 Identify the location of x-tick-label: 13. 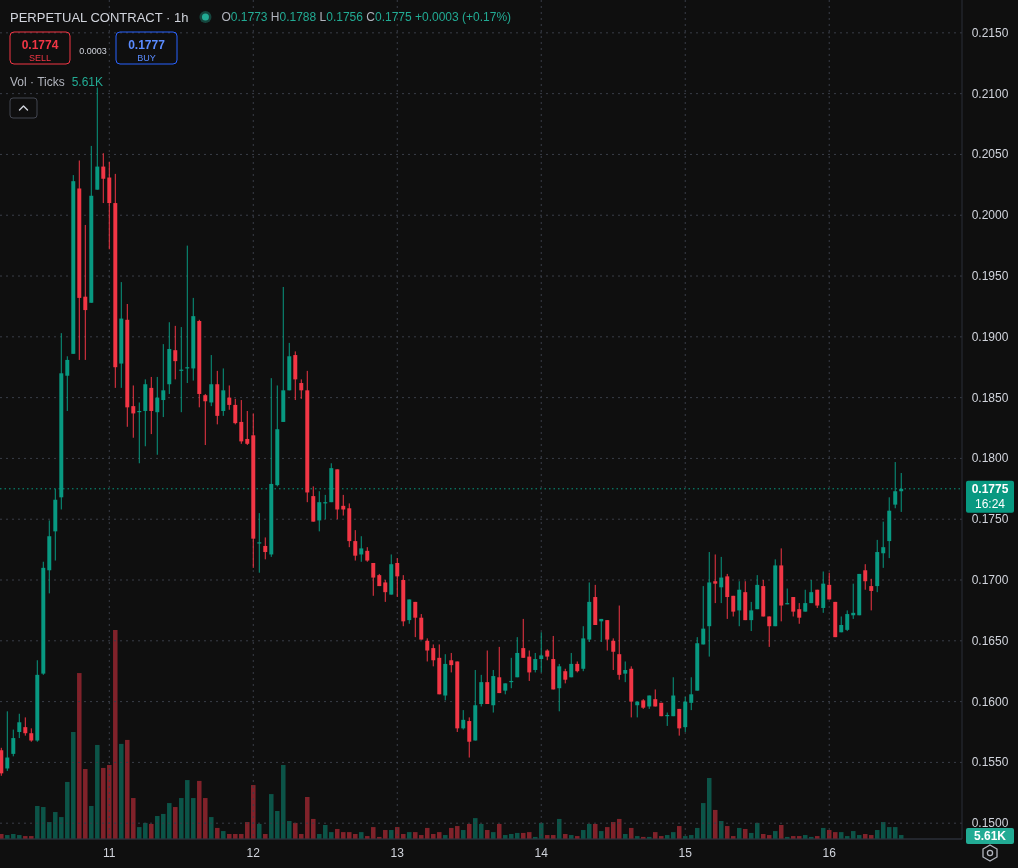
(397, 853).